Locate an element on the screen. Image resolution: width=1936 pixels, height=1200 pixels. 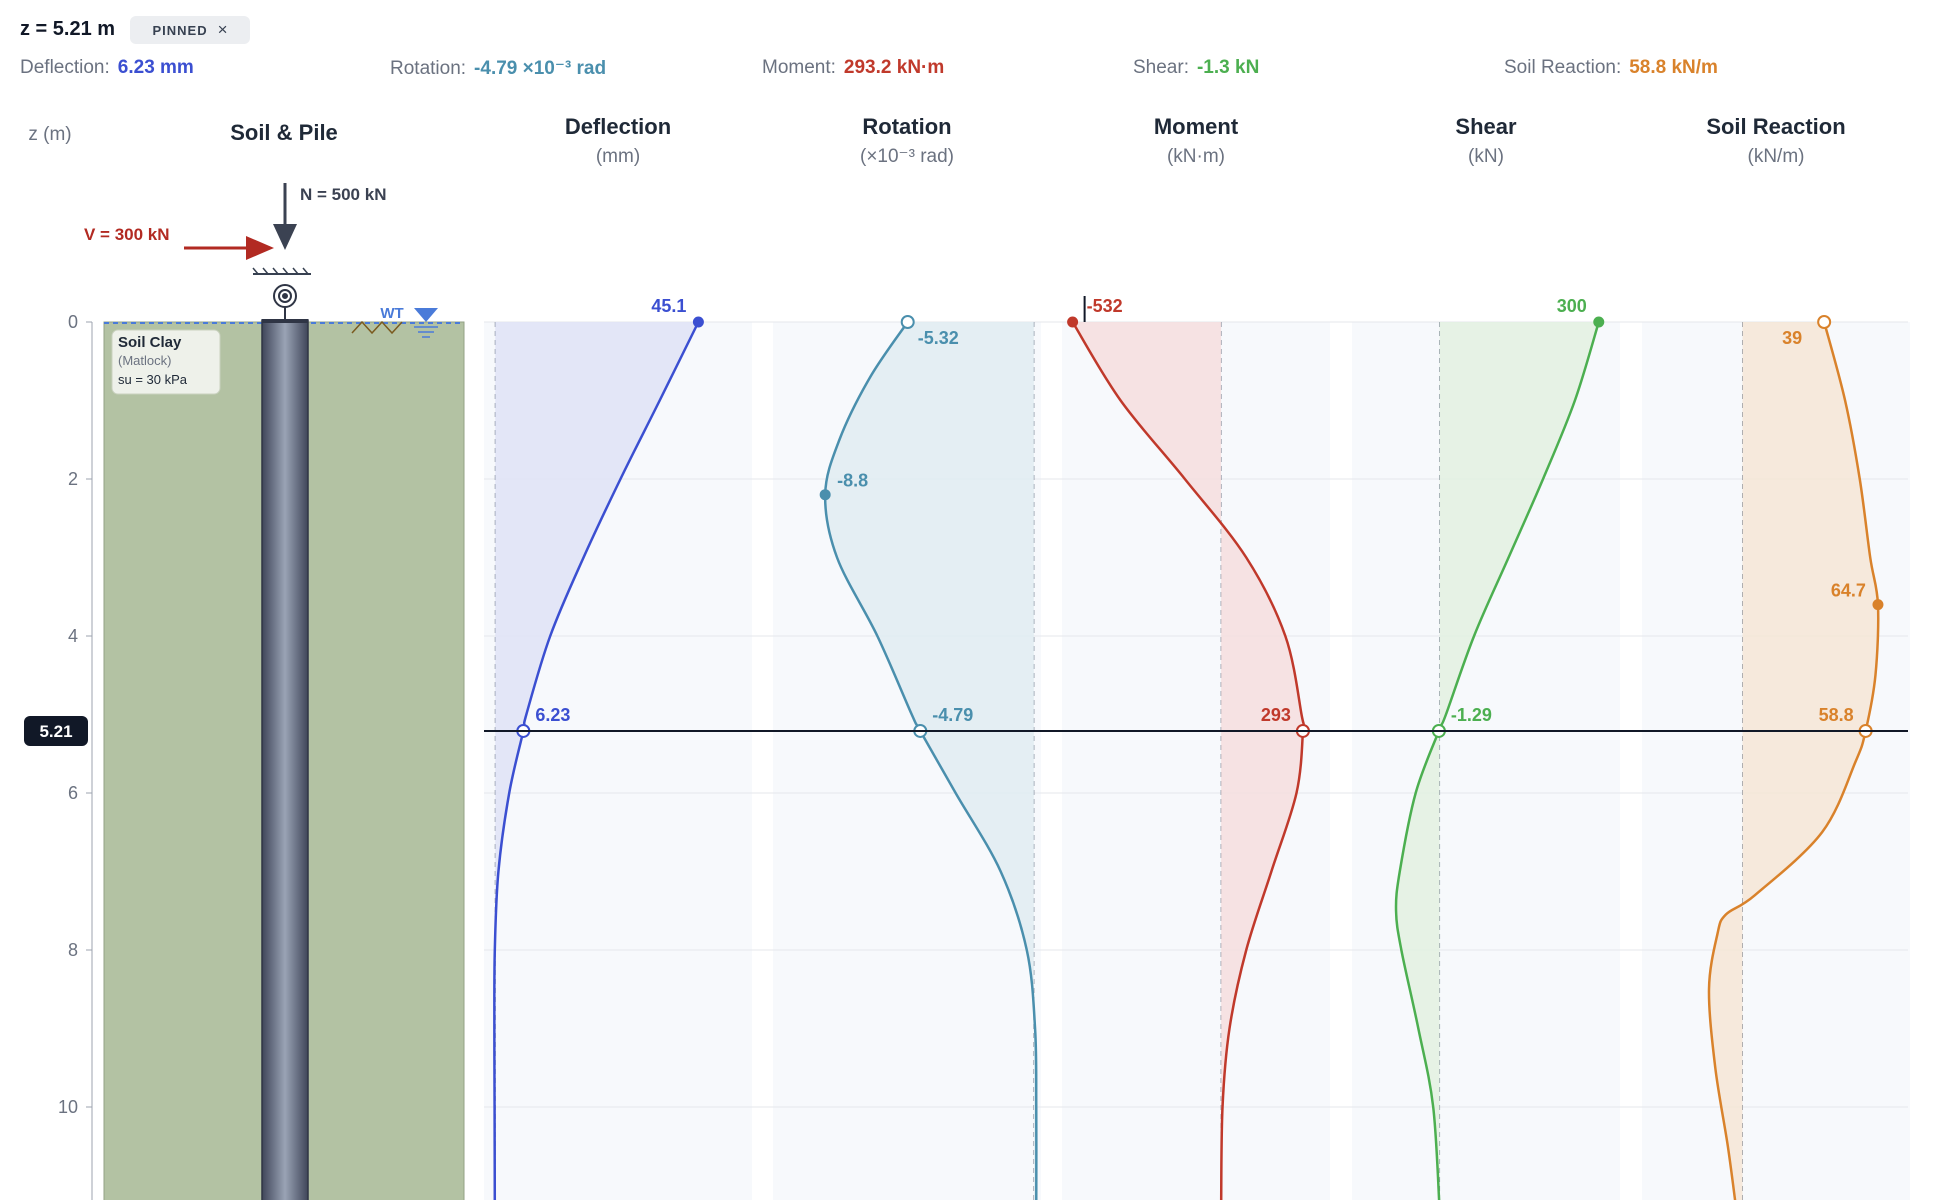
readout-label: Shear: is located at coordinates (1161, 67).